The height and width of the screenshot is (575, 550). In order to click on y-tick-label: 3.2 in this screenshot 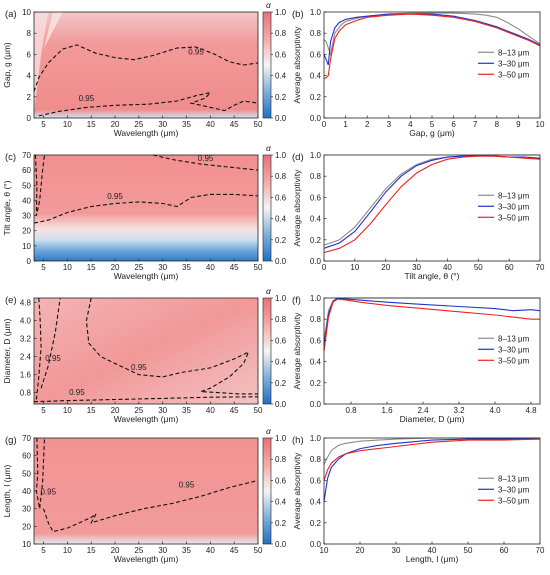, I will do `click(26, 339)`.